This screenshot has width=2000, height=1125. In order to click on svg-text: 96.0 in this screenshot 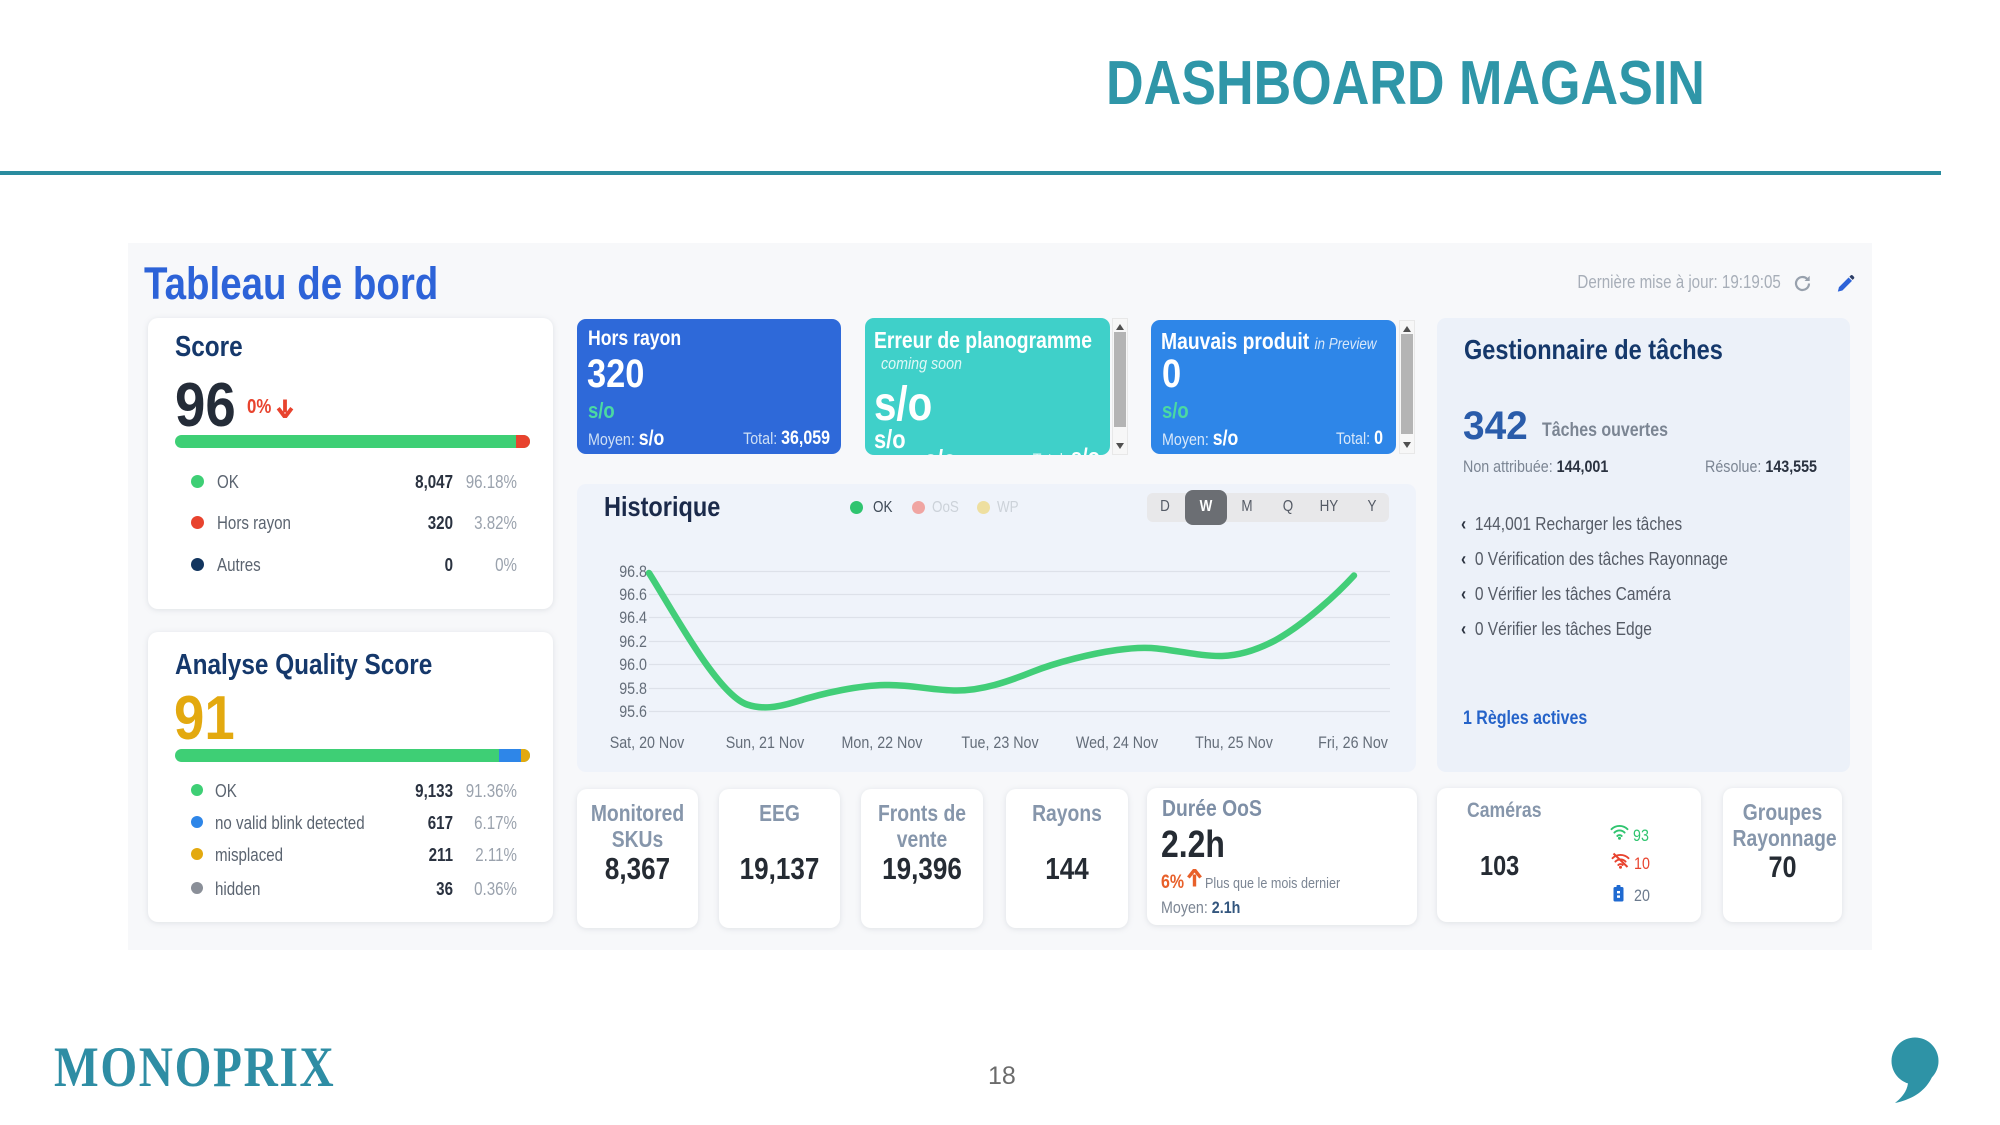, I will do `click(633, 665)`.